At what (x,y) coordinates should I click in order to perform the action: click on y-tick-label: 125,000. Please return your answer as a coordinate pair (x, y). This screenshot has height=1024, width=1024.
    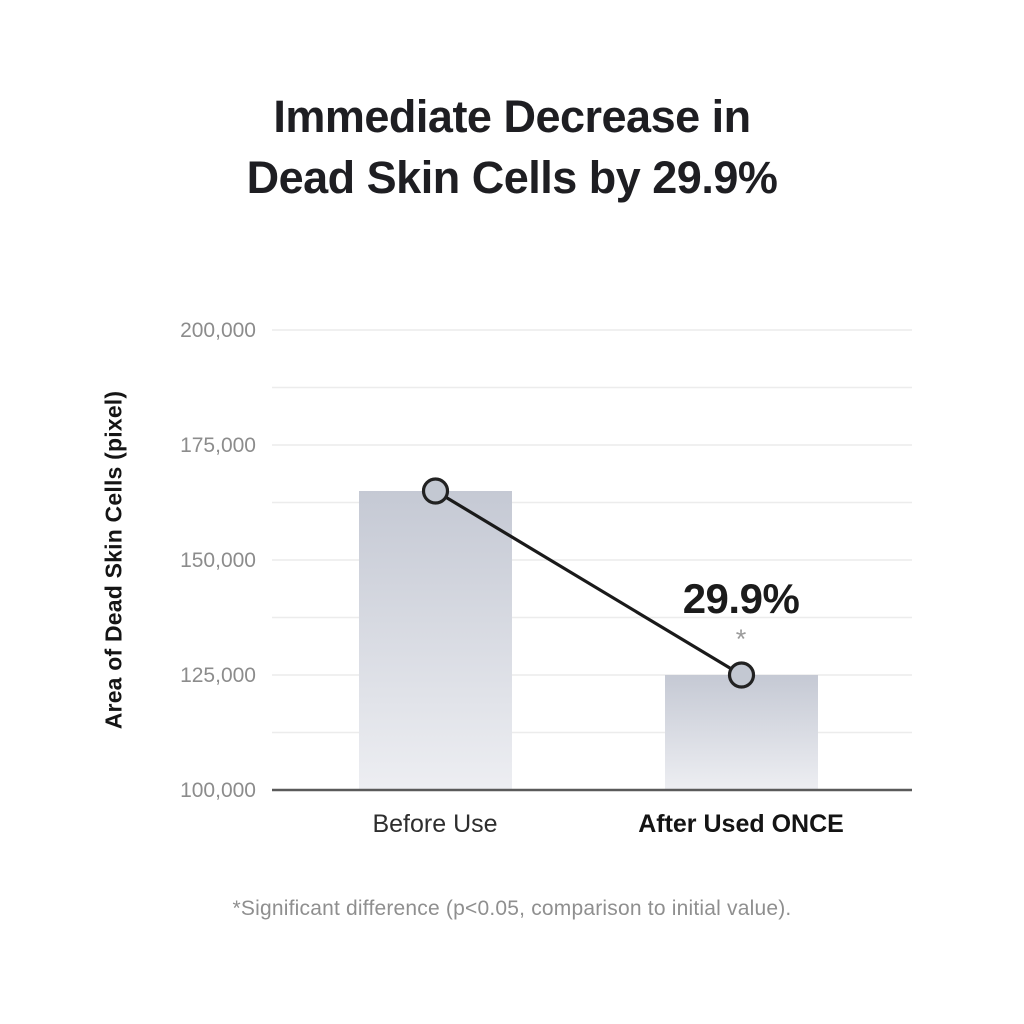
    Looking at the image, I should click on (218, 675).